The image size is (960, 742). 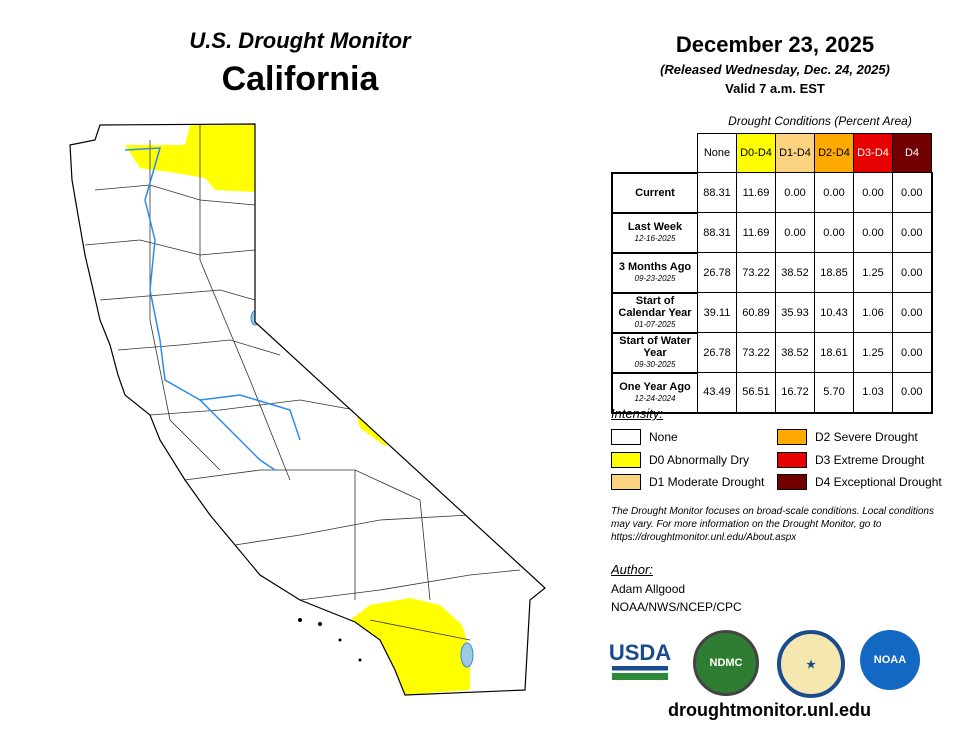 What do you see at coordinates (212, 309) in the screenshot?
I see `rivers` at bounding box center [212, 309].